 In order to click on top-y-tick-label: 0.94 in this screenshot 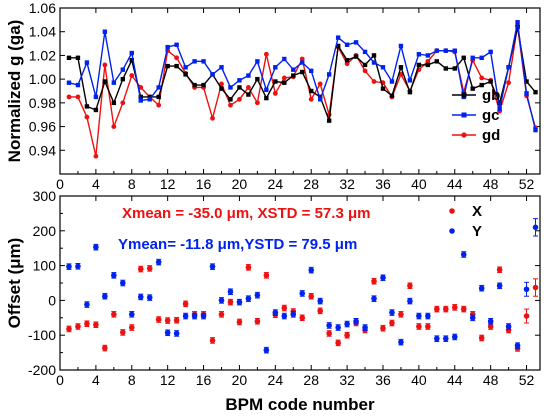, I will do `click(42, 150)`.